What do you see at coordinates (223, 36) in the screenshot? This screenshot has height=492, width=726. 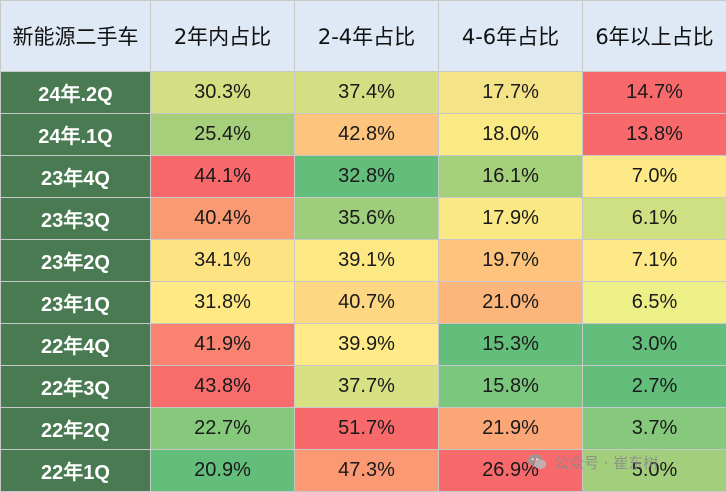 I see `header-2yr: 2年内占比` at bounding box center [223, 36].